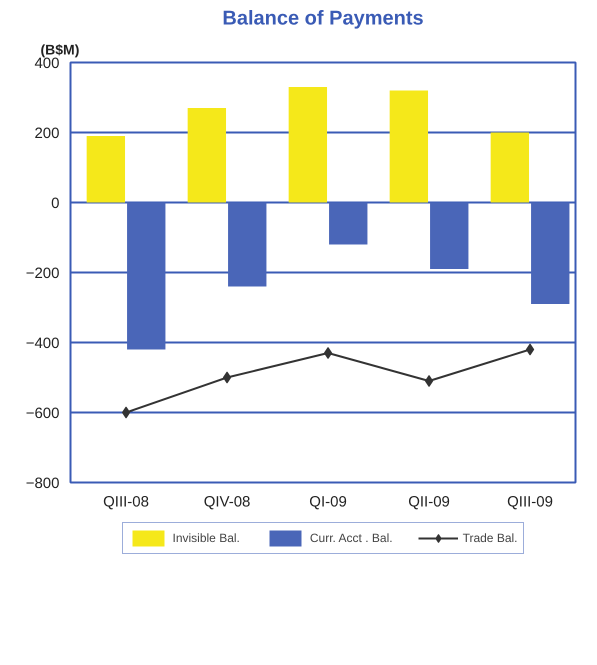 Image resolution: width=597 pixels, height=665 pixels. What do you see at coordinates (351, 538) in the screenshot?
I see `legend-label: Curr. Acct . Bal.` at bounding box center [351, 538].